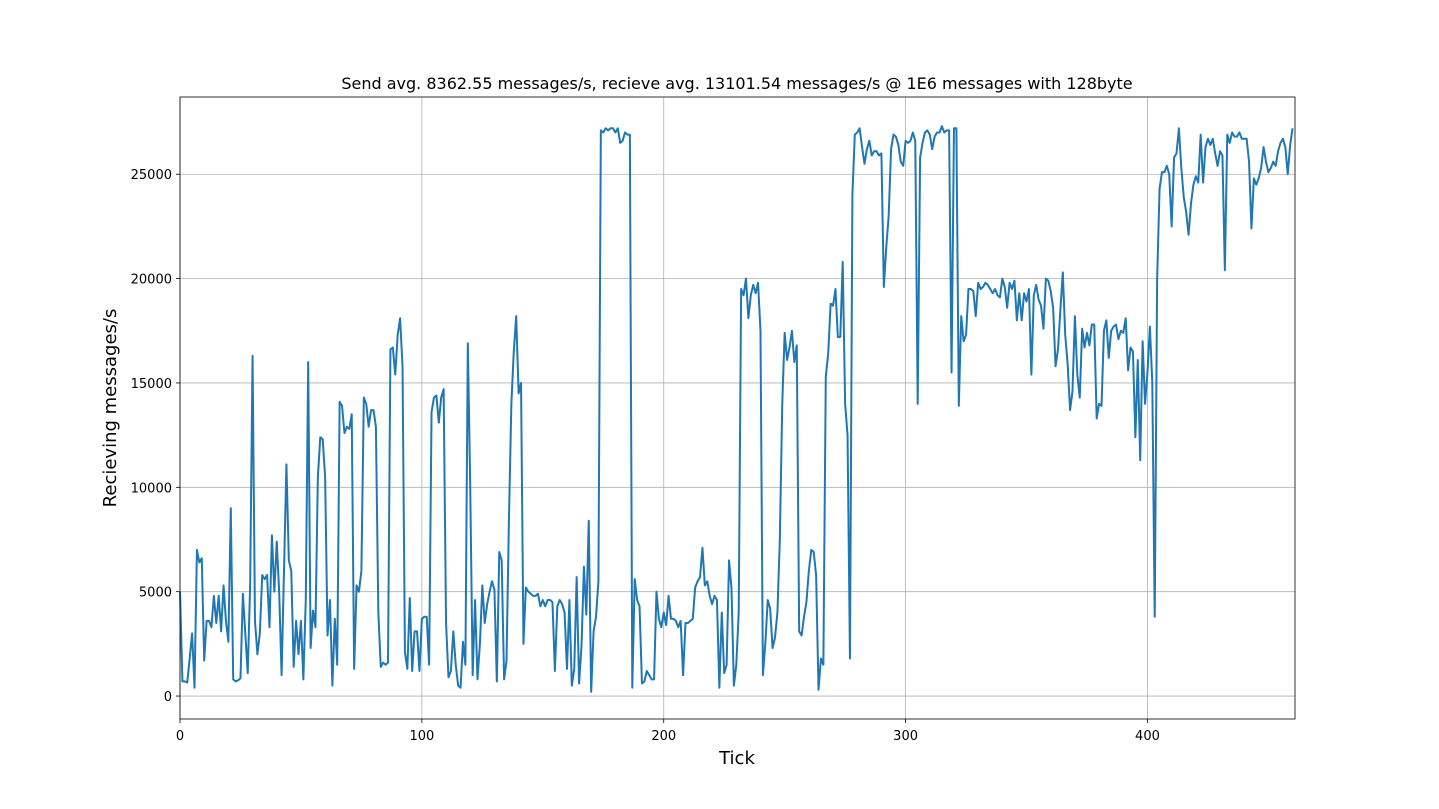  Describe the element at coordinates (151, 488) in the screenshot. I see `y-tick-label: 10000` at that location.